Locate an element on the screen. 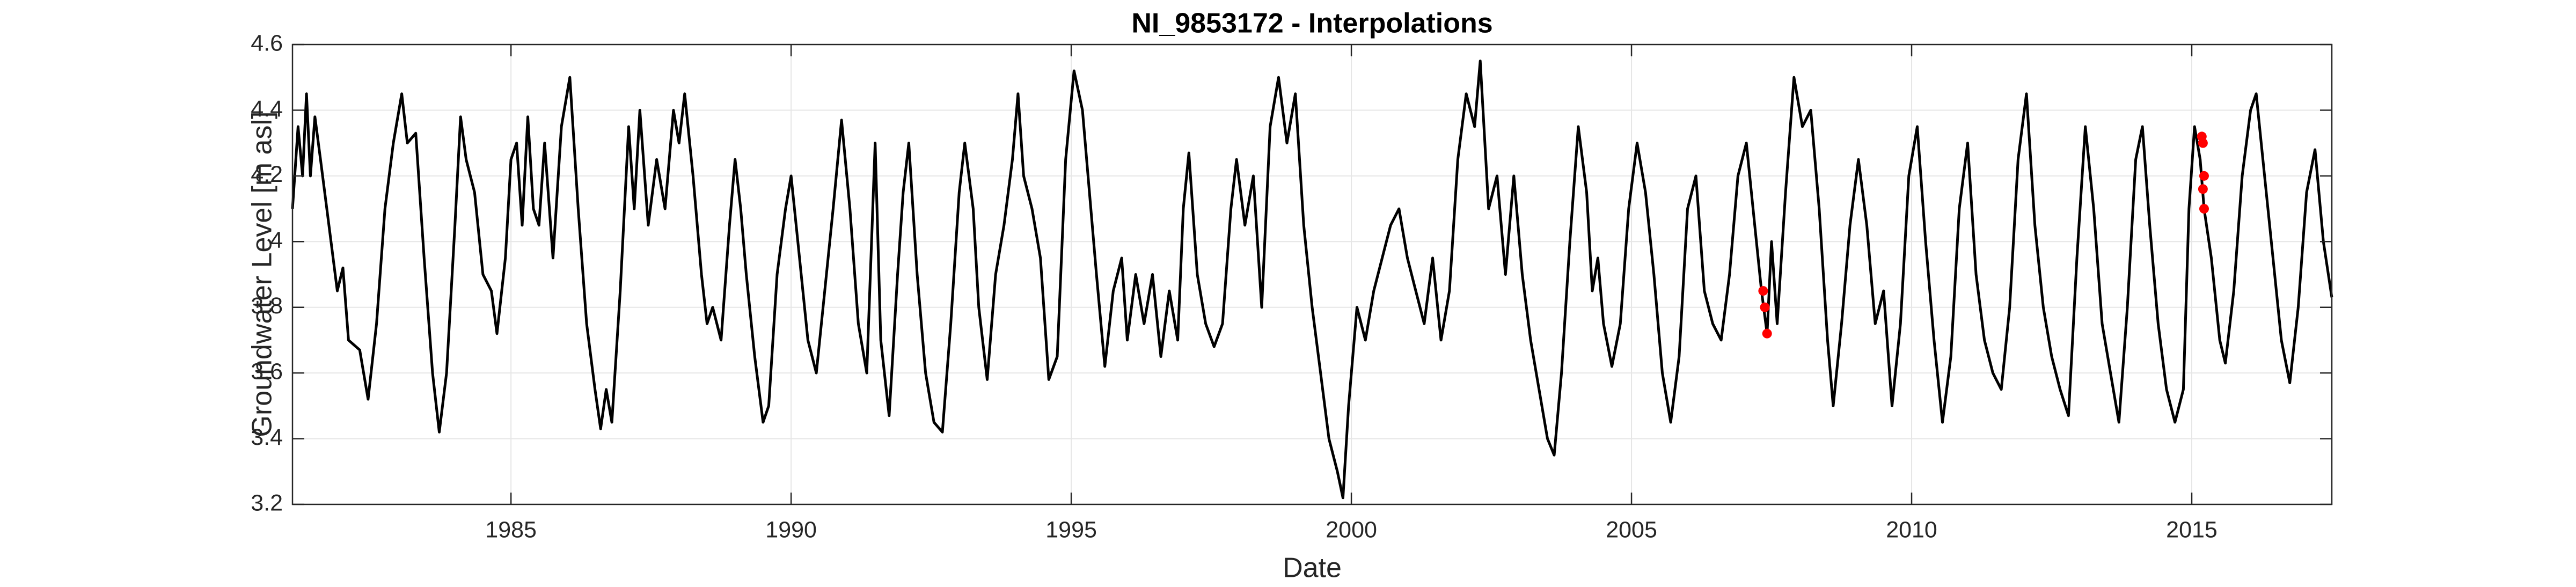 This screenshot has height=587, width=2576. y-tick-label: 3.2 is located at coordinates (267, 503).